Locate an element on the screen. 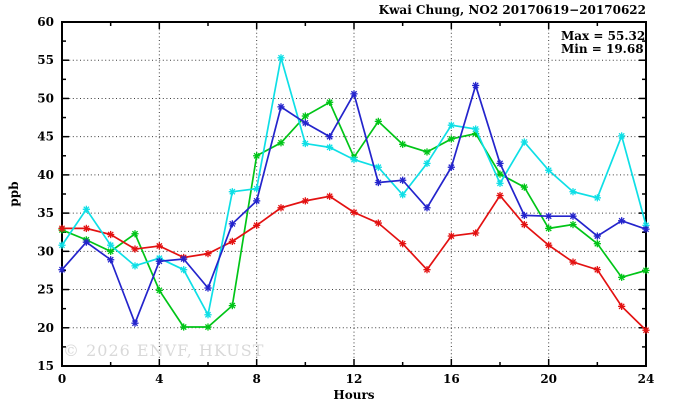 This screenshot has height=409, width=674. svg-text: 30 is located at coordinates (45, 251).